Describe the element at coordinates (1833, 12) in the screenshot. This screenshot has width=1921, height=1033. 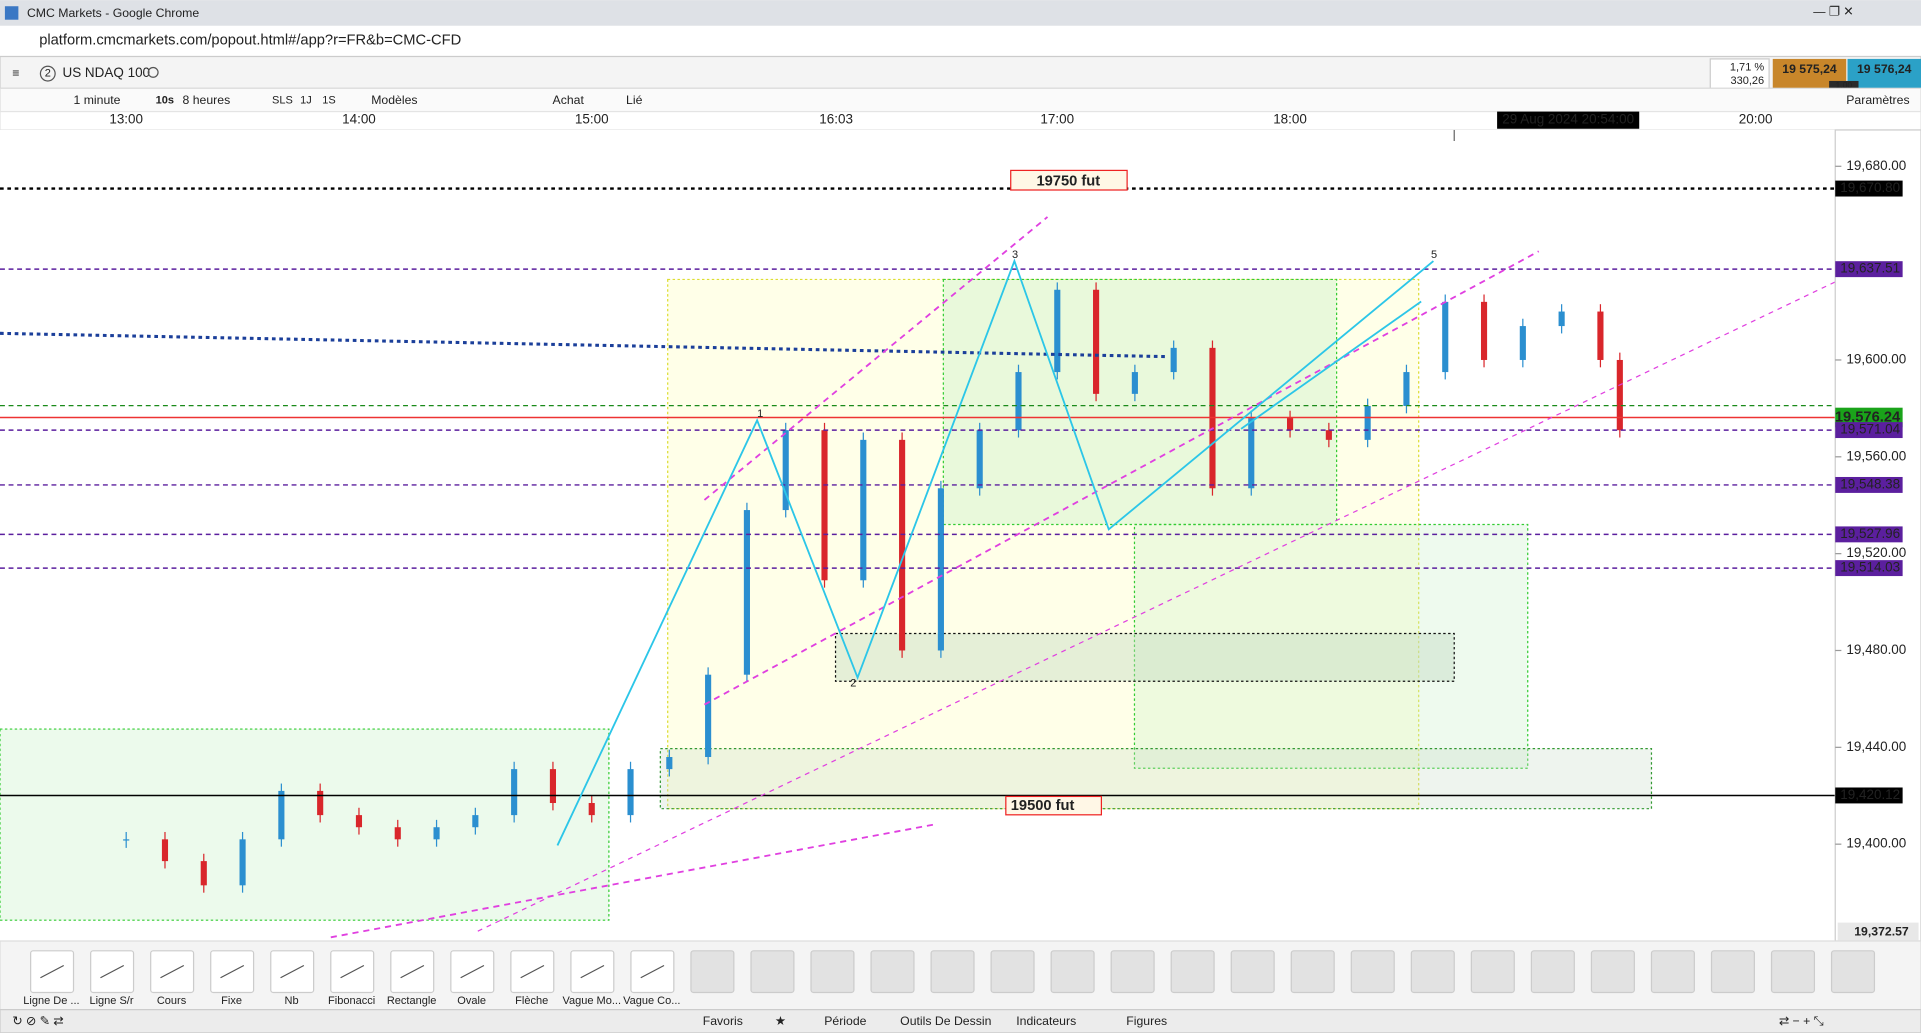
I see `window-controls: — ❐ ✕` at that location.